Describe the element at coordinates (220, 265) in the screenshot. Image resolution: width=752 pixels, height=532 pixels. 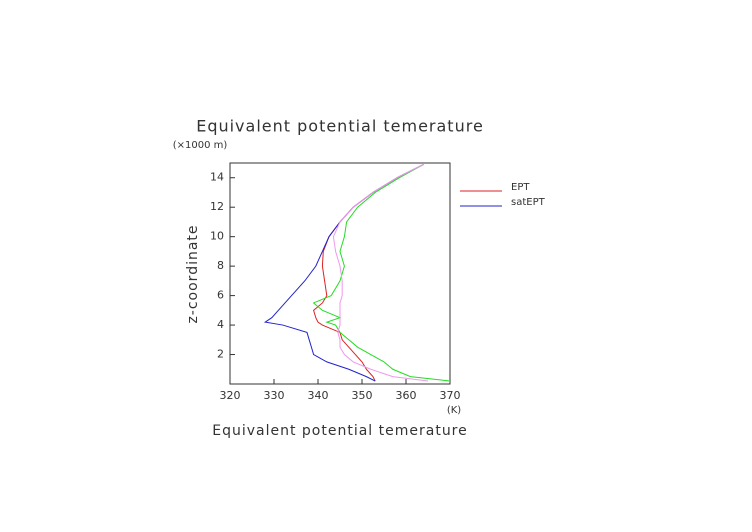
I see `y-tick-label: 8` at that location.